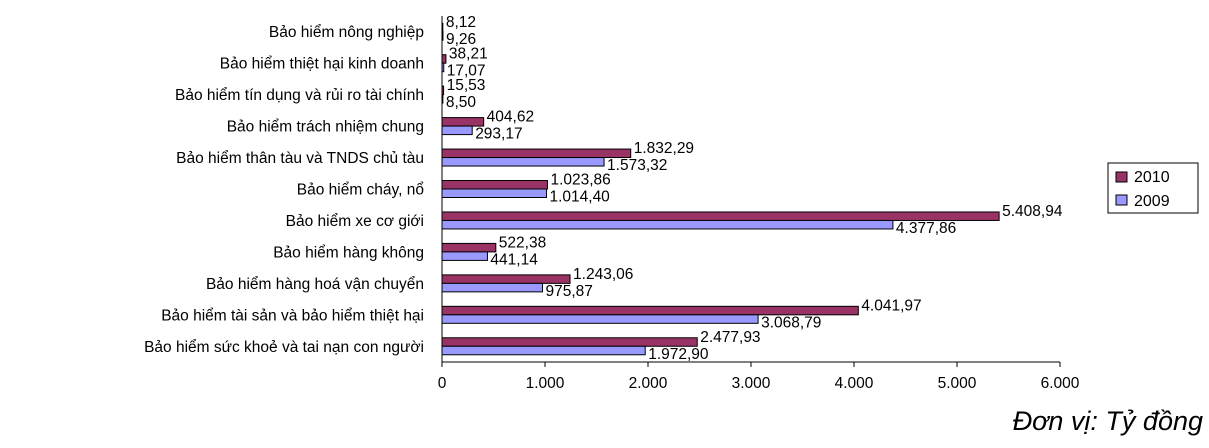  Describe the element at coordinates (461, 22) in the screenshot. I see `value-label-2010: 8,12` at that location.